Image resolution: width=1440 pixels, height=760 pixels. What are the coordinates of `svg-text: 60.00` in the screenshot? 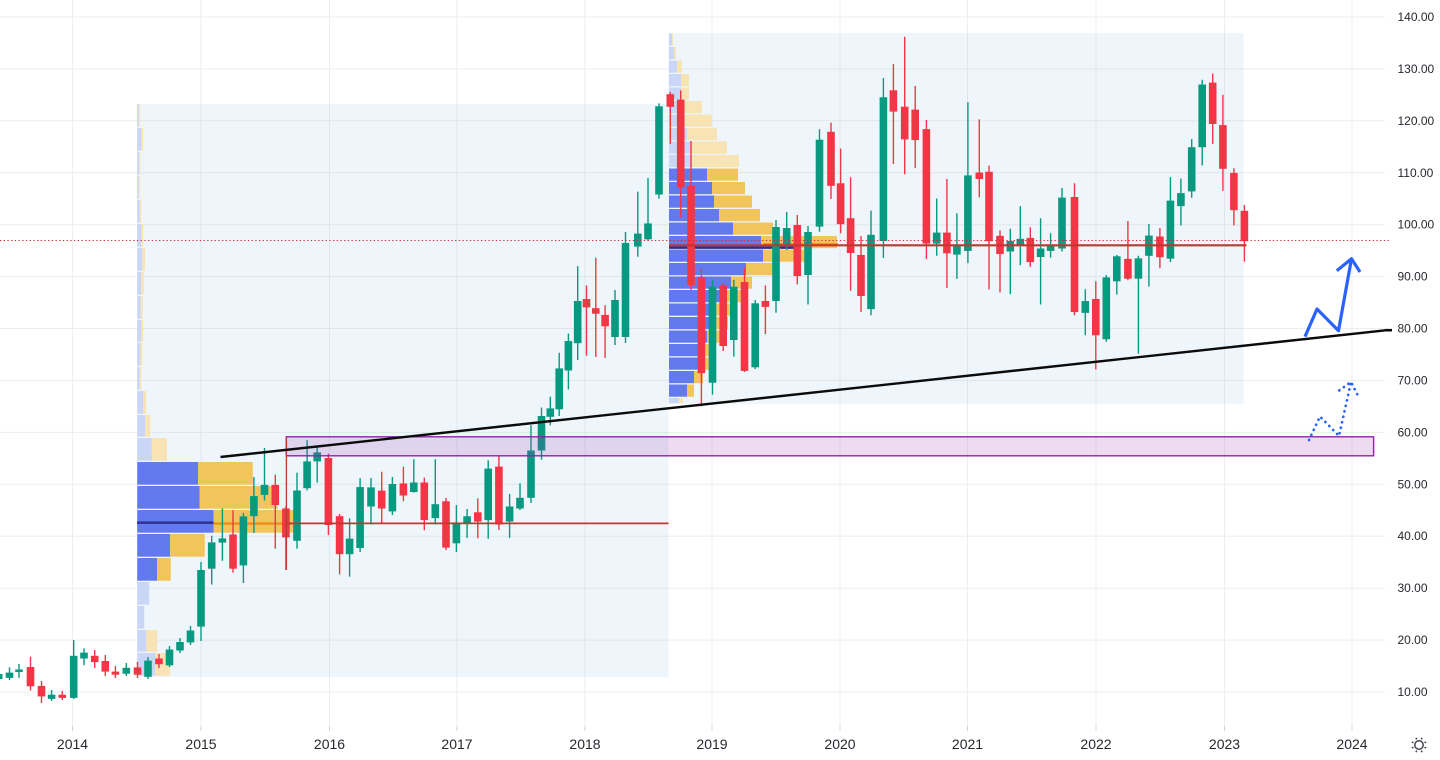 It's located at (1413, 432).